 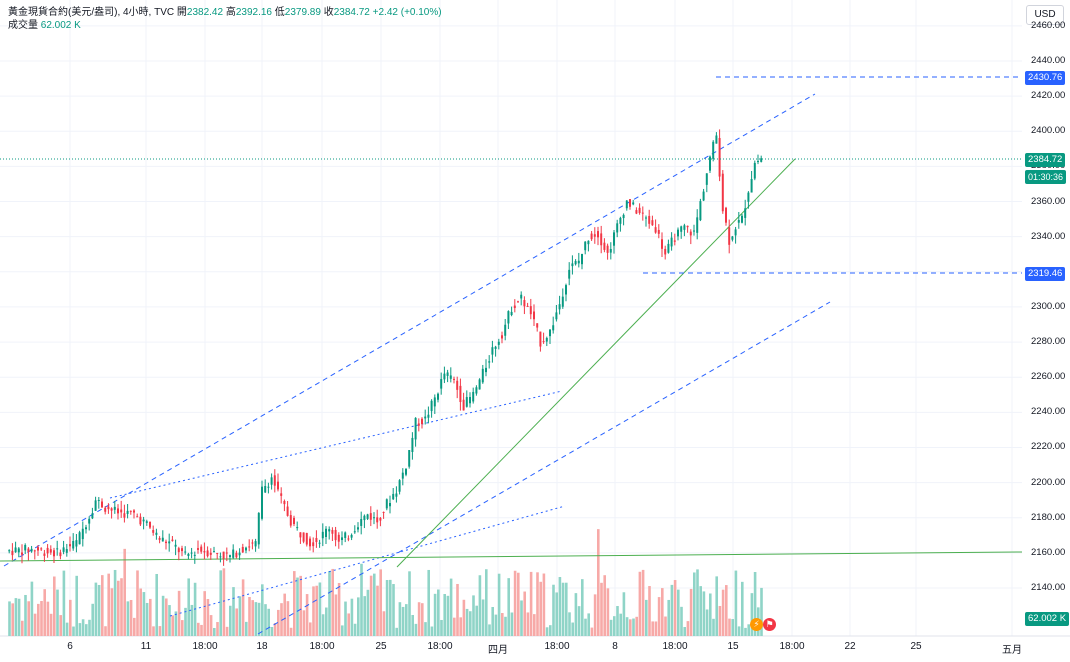 What do you see at coordinates (1045, 274) in the screenshot?
I see `low-line-price-tag: 2319.46` at bounding box center [1045, 274].